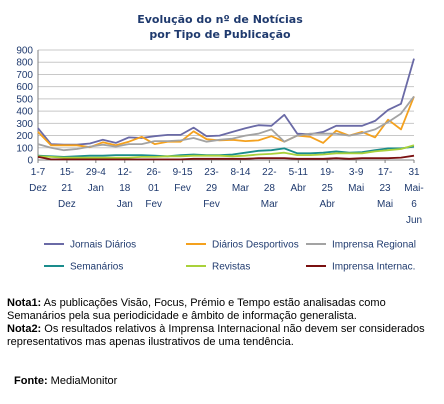  Describe the element at coordinates (220, 34) in the screenshot. I see `chart-title-line-2: por Tipo de Publicação` at that location.